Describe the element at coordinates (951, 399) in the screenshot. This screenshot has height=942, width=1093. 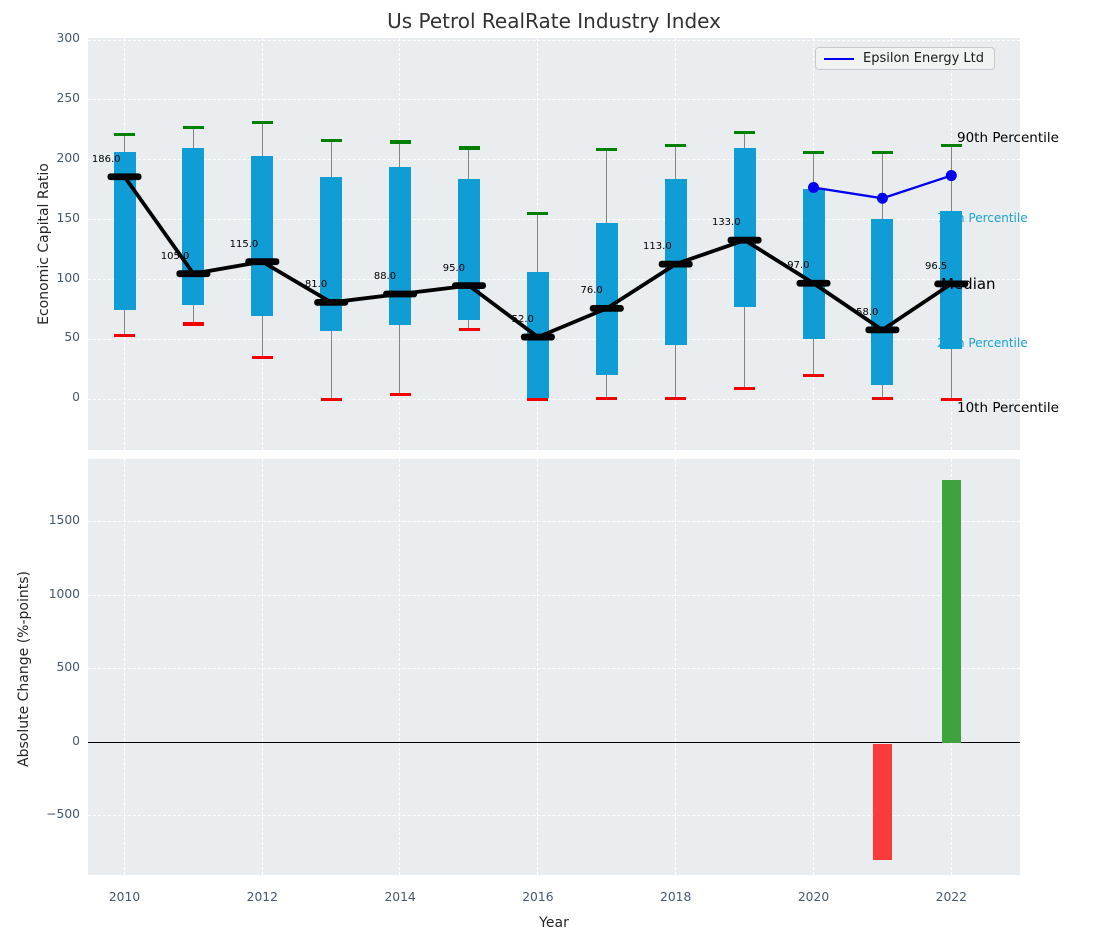
I see `cap-low-2022` at that location.